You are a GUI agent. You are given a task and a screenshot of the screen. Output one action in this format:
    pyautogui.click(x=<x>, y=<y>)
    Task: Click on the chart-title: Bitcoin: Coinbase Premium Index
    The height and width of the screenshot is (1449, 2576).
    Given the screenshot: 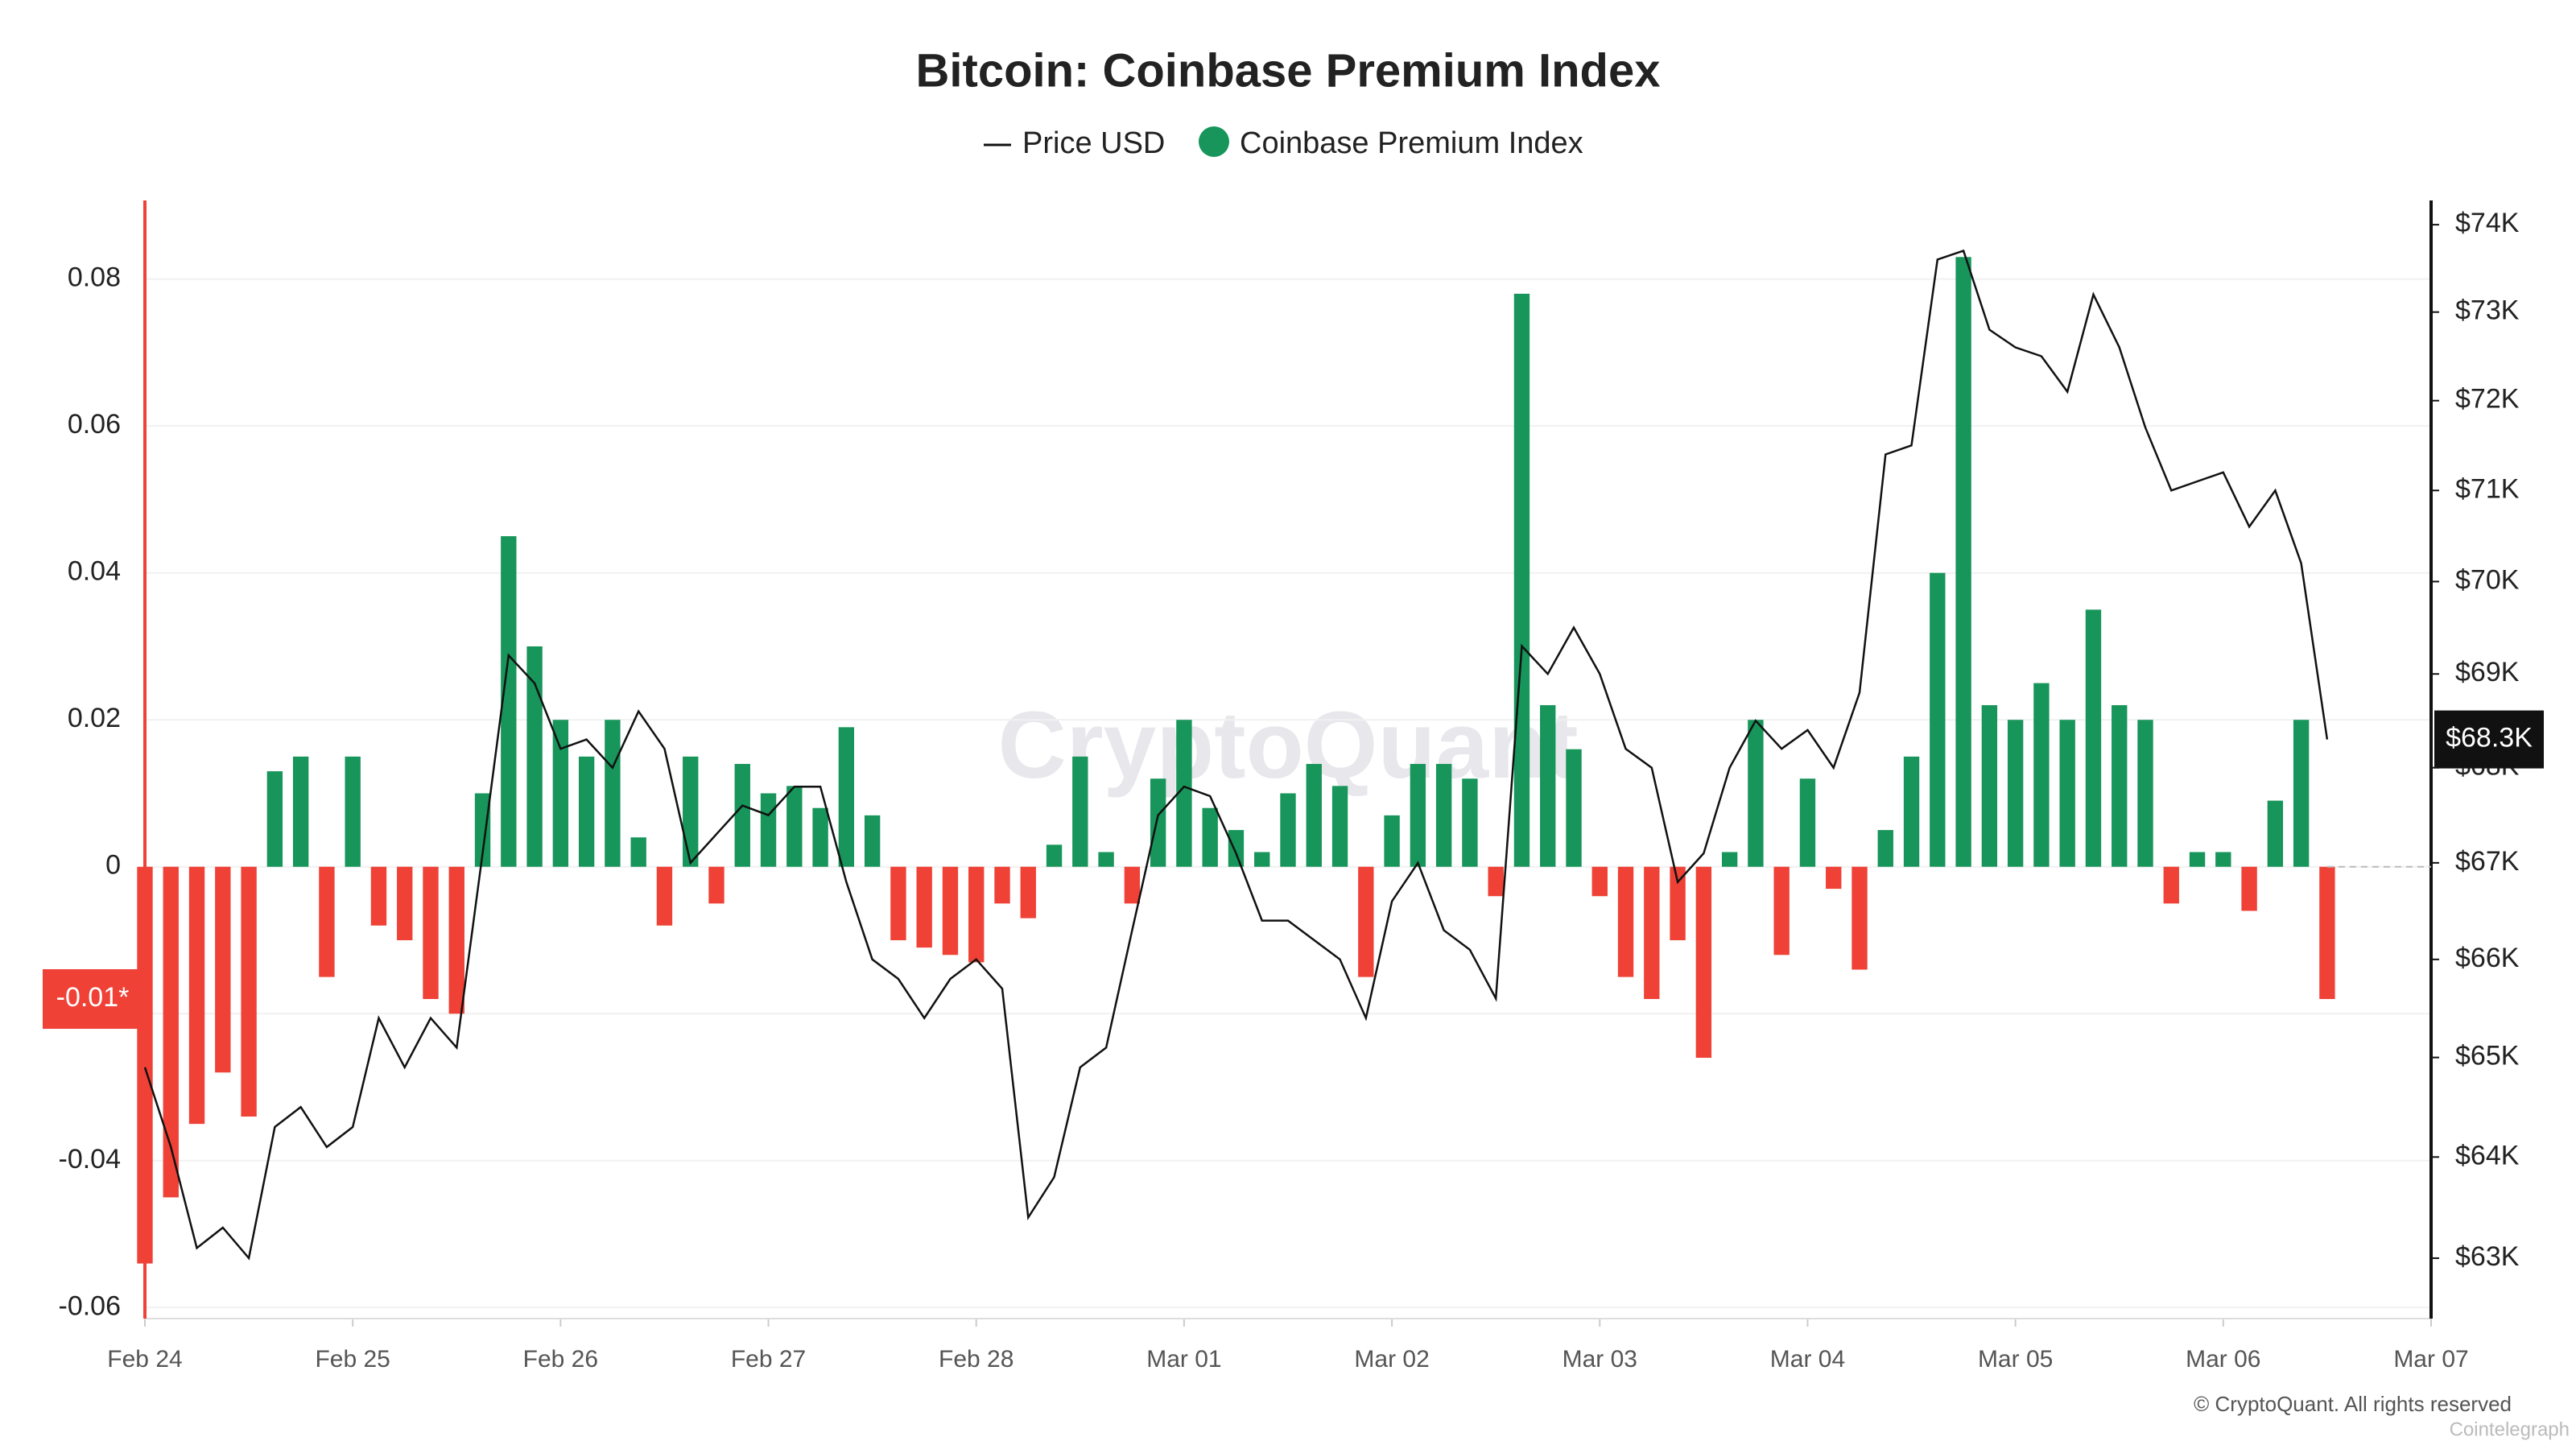 What is the action you would take?
    pyautogui.click(x=1288, y=70)
    